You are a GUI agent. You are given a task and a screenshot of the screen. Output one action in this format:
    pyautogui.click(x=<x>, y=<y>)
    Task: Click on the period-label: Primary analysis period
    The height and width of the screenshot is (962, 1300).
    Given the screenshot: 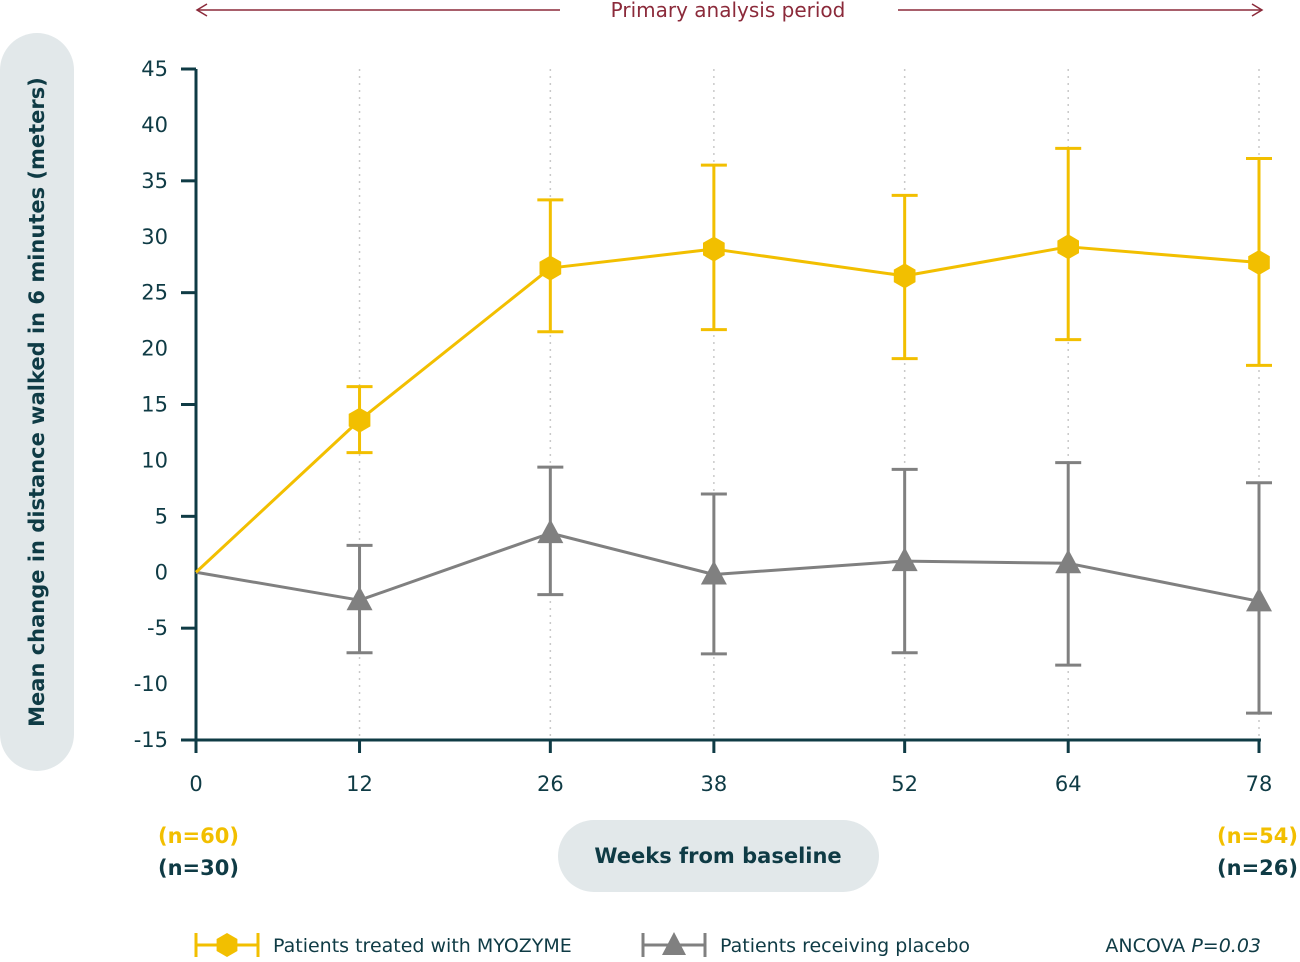 What is the action you would take?
    pyautogui.click(x=728, y=11)
    